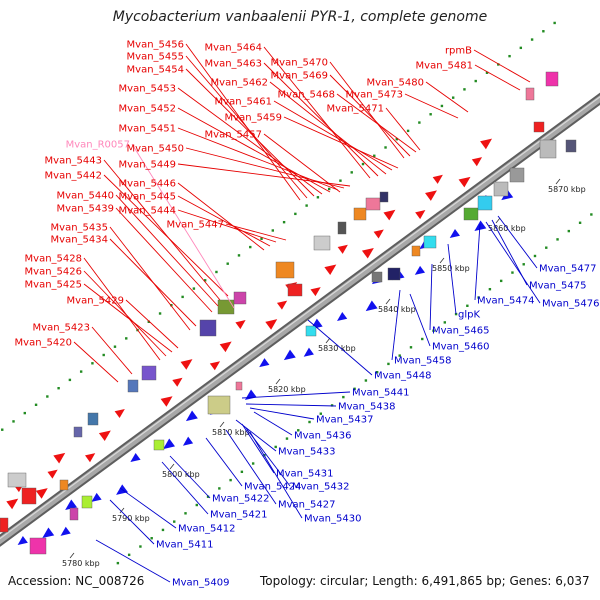 This screenshot has width=600, height=600. I want to click on bottom-gene-label: Mvan_5460, so click(460, 347).